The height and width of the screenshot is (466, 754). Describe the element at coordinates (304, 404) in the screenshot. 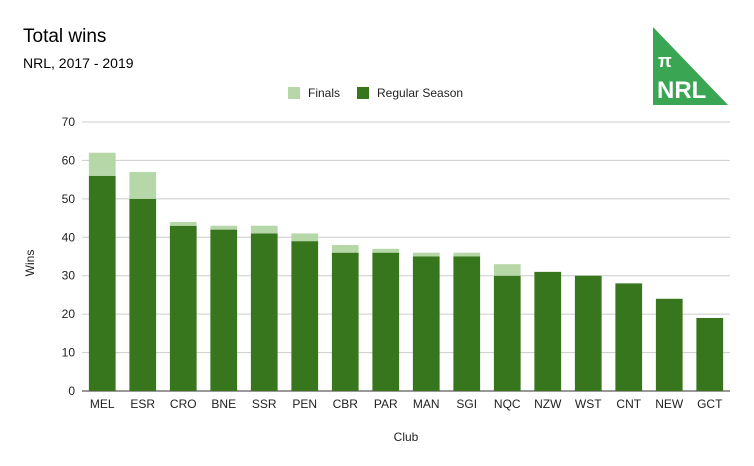

I see `x-tick-label: PEN` at that location.